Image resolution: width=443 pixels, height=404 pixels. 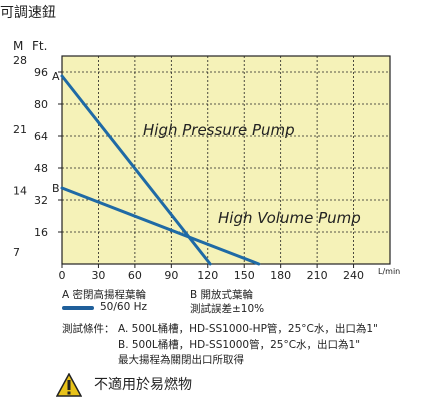 What do you see at coordinates (135, 275) in the screenshot?
I see `x-tick-label: 60` at bounding box center [135, 275].